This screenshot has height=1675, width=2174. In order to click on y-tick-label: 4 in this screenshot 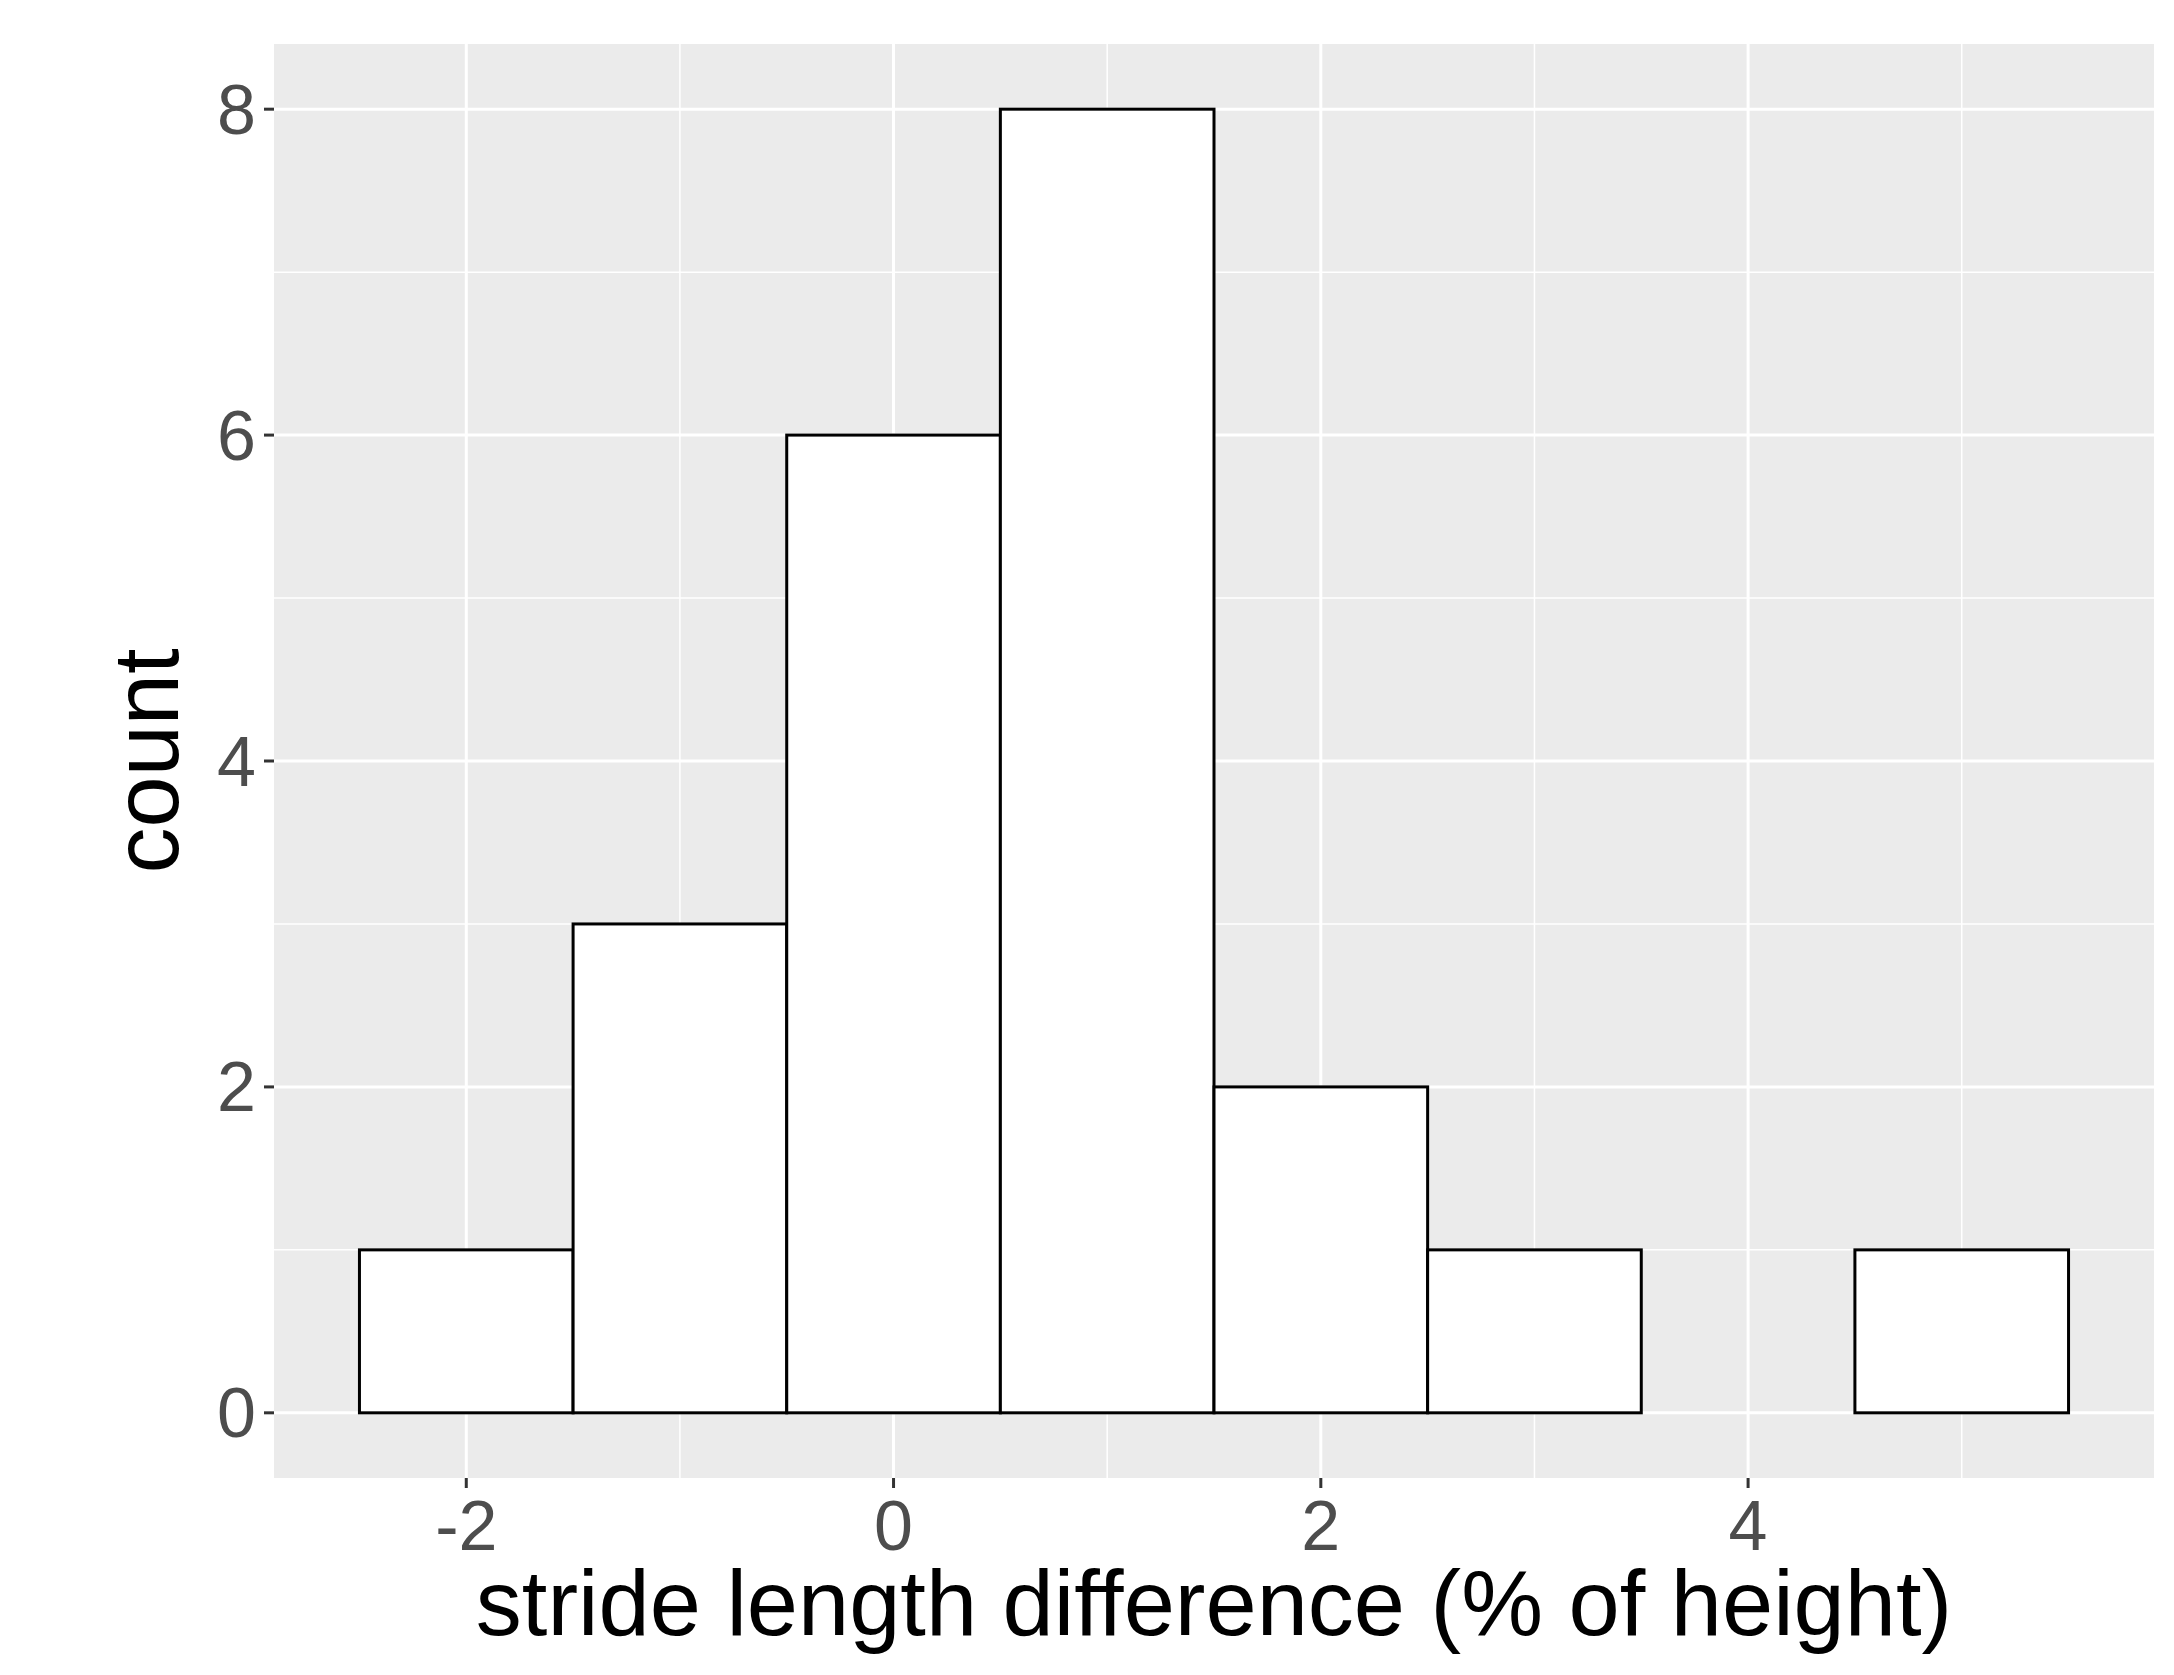, I will do `click(236, 761)`.